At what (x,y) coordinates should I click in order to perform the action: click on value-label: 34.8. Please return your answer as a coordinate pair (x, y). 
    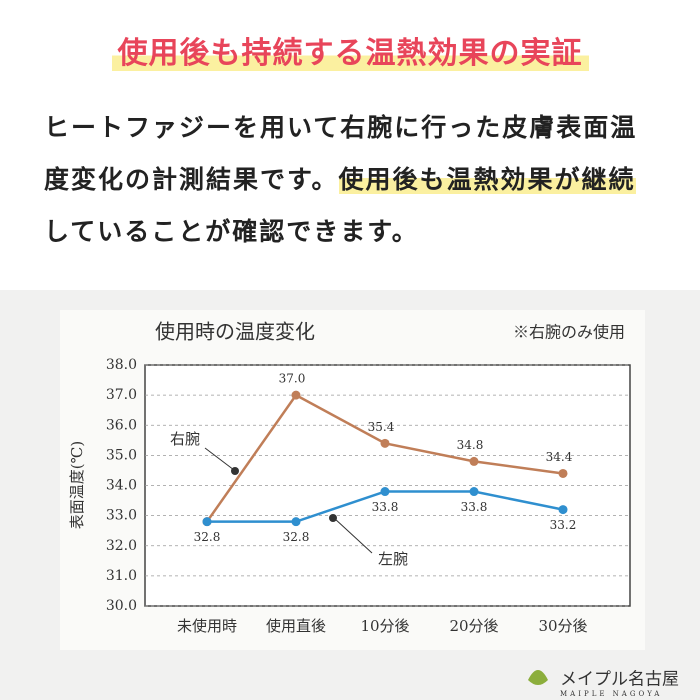
    Looking at the image, I should click on (470, 445).